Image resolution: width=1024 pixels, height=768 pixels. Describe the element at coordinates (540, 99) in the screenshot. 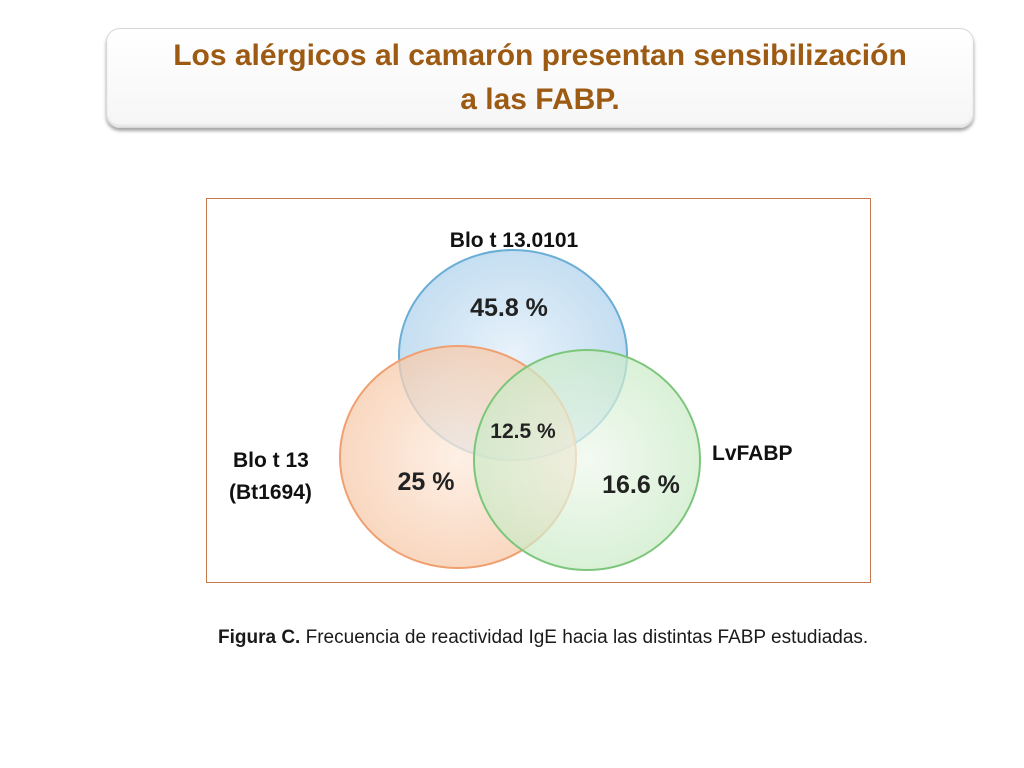

I see `slide-title-line-2: a las FABP.` at that location.